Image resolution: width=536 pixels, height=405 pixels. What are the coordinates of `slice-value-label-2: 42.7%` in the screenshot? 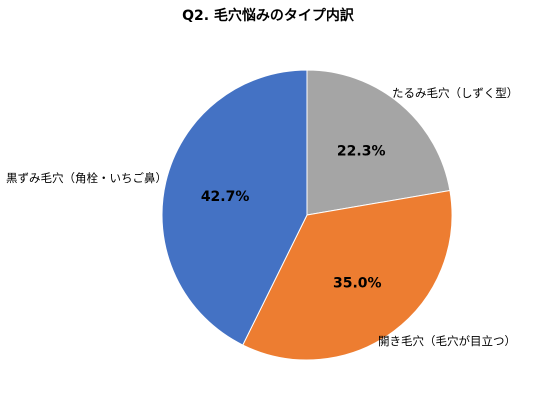 It's located at (225, 197).